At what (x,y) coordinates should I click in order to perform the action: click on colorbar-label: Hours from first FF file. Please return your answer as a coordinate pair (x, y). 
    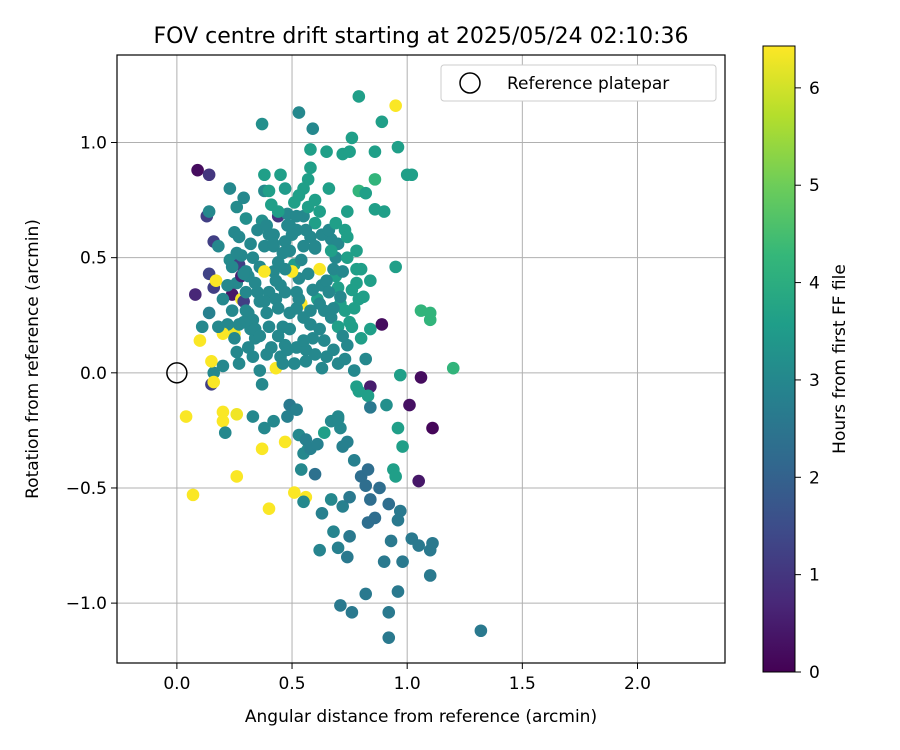
    Looking at the image, I should click on (840, 359).